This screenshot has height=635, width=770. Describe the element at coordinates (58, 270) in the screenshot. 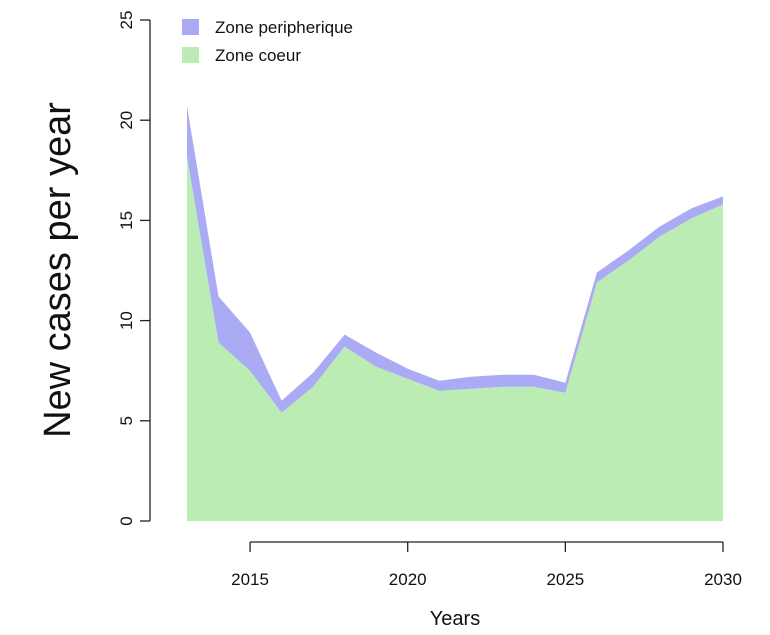

I see `y-axis-label: New cases per year` at that location.